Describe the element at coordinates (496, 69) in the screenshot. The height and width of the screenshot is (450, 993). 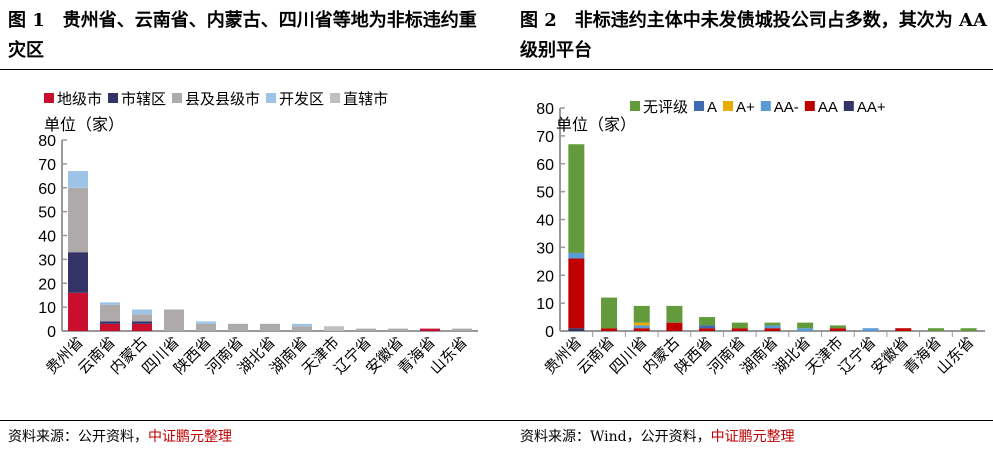
I see `top-rule` at that location.